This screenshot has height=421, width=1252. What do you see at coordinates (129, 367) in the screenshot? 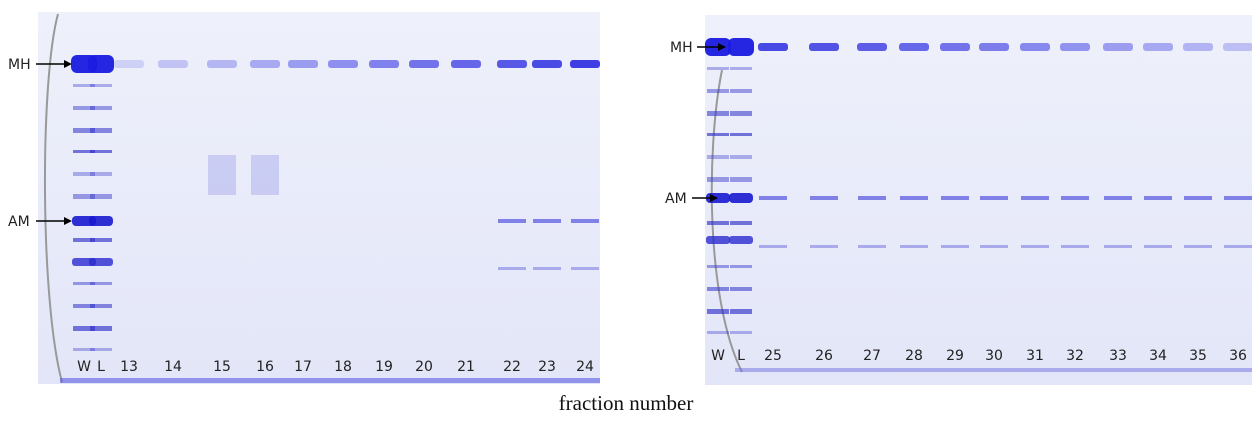
I see `lane-label: 13` at bounding box center [129, 367].